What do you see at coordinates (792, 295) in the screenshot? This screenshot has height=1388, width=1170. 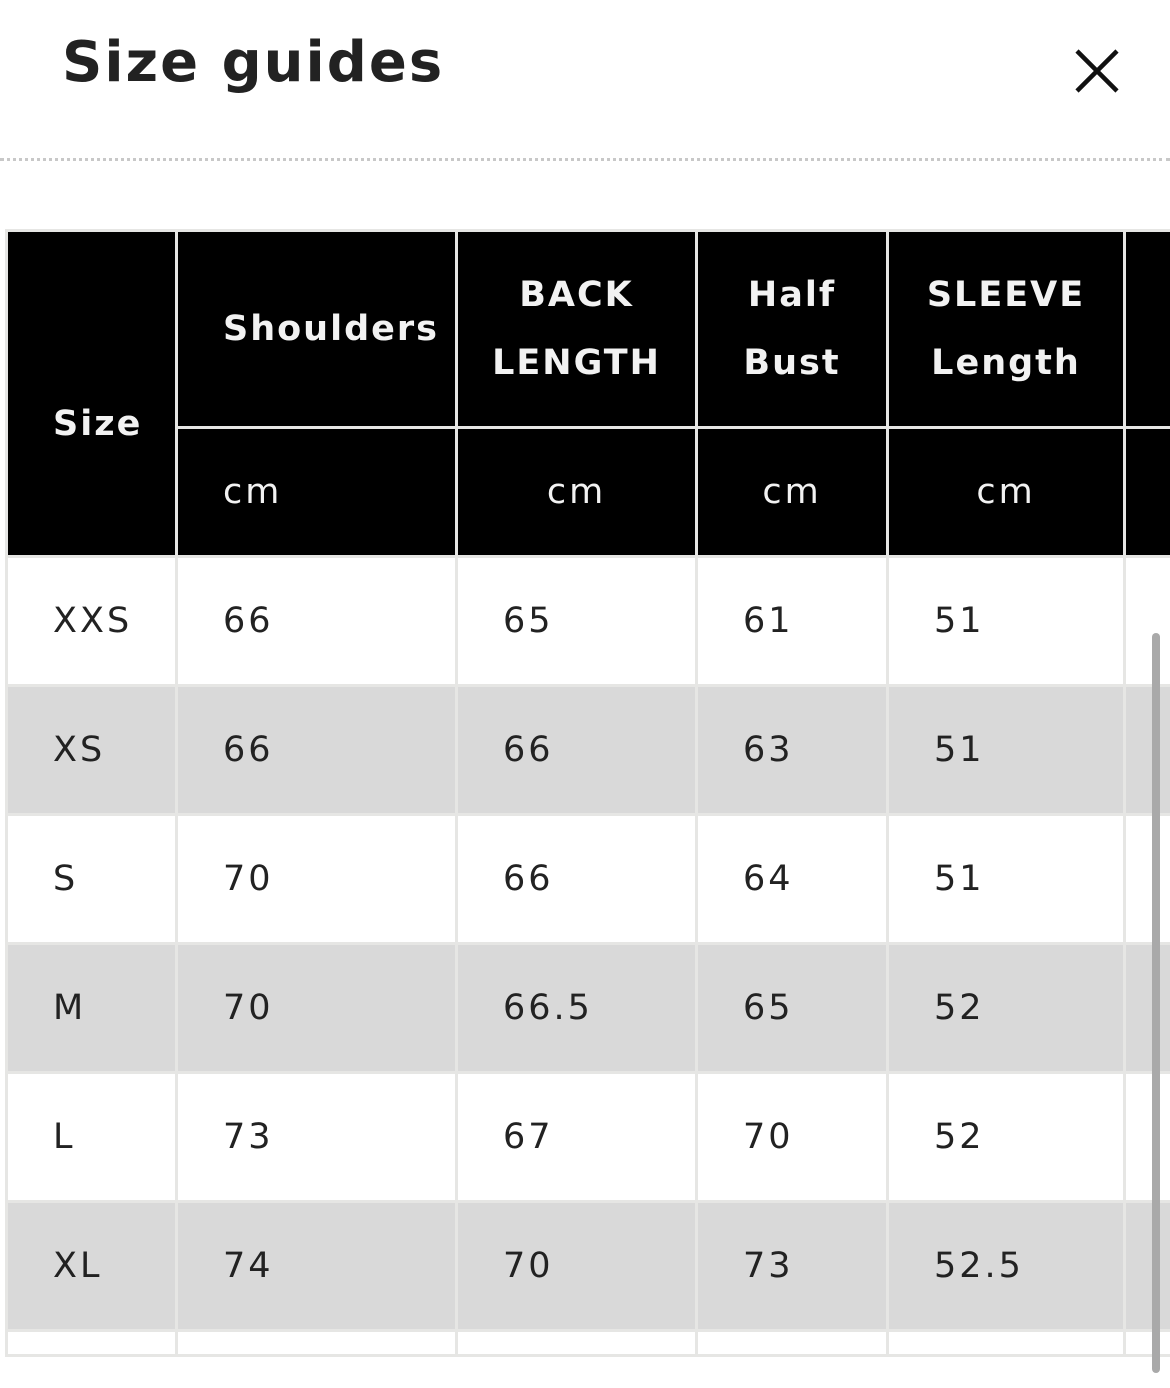 I see `header-line: Half` at bounding box center [792, 295].